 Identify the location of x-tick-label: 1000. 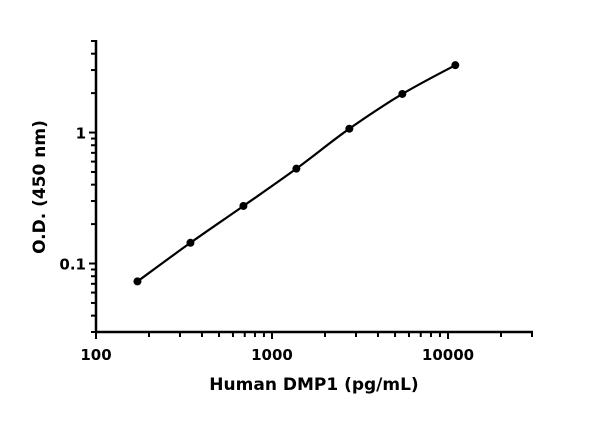
(272, 355).